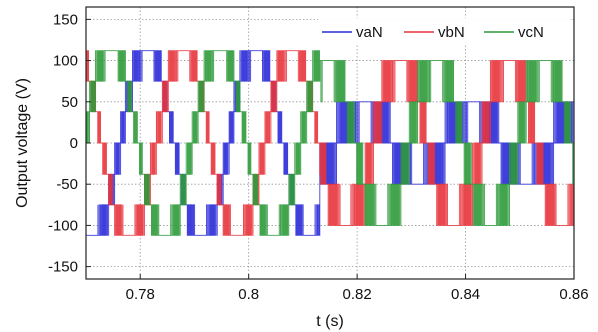 This screenshot has height=332, width=598. What do you see at coordinates (69, 102) in the screenshot?
I see `y-tick-label: 50` at bounding box center [69, 102].